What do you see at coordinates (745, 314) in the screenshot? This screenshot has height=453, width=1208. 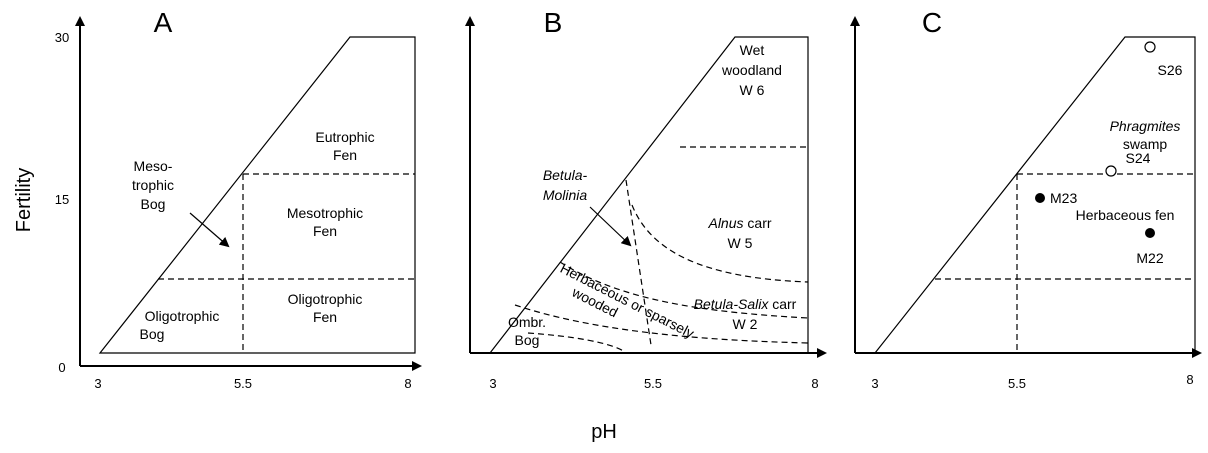 I see `label: Betula-Salix carr W 2` at bounding box center [745, 314].